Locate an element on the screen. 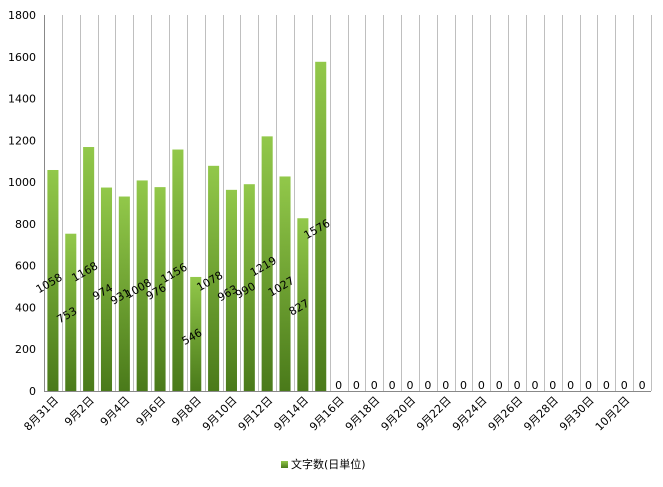 The image size is (663, 487). y-tick-label: 1000 is located at coordinates (22, 182).